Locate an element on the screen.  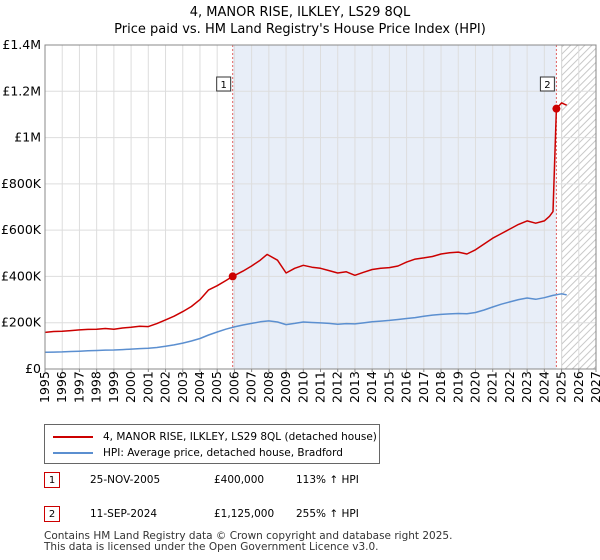
x-tick-label: 2006 is located at coordinates (233, 387).